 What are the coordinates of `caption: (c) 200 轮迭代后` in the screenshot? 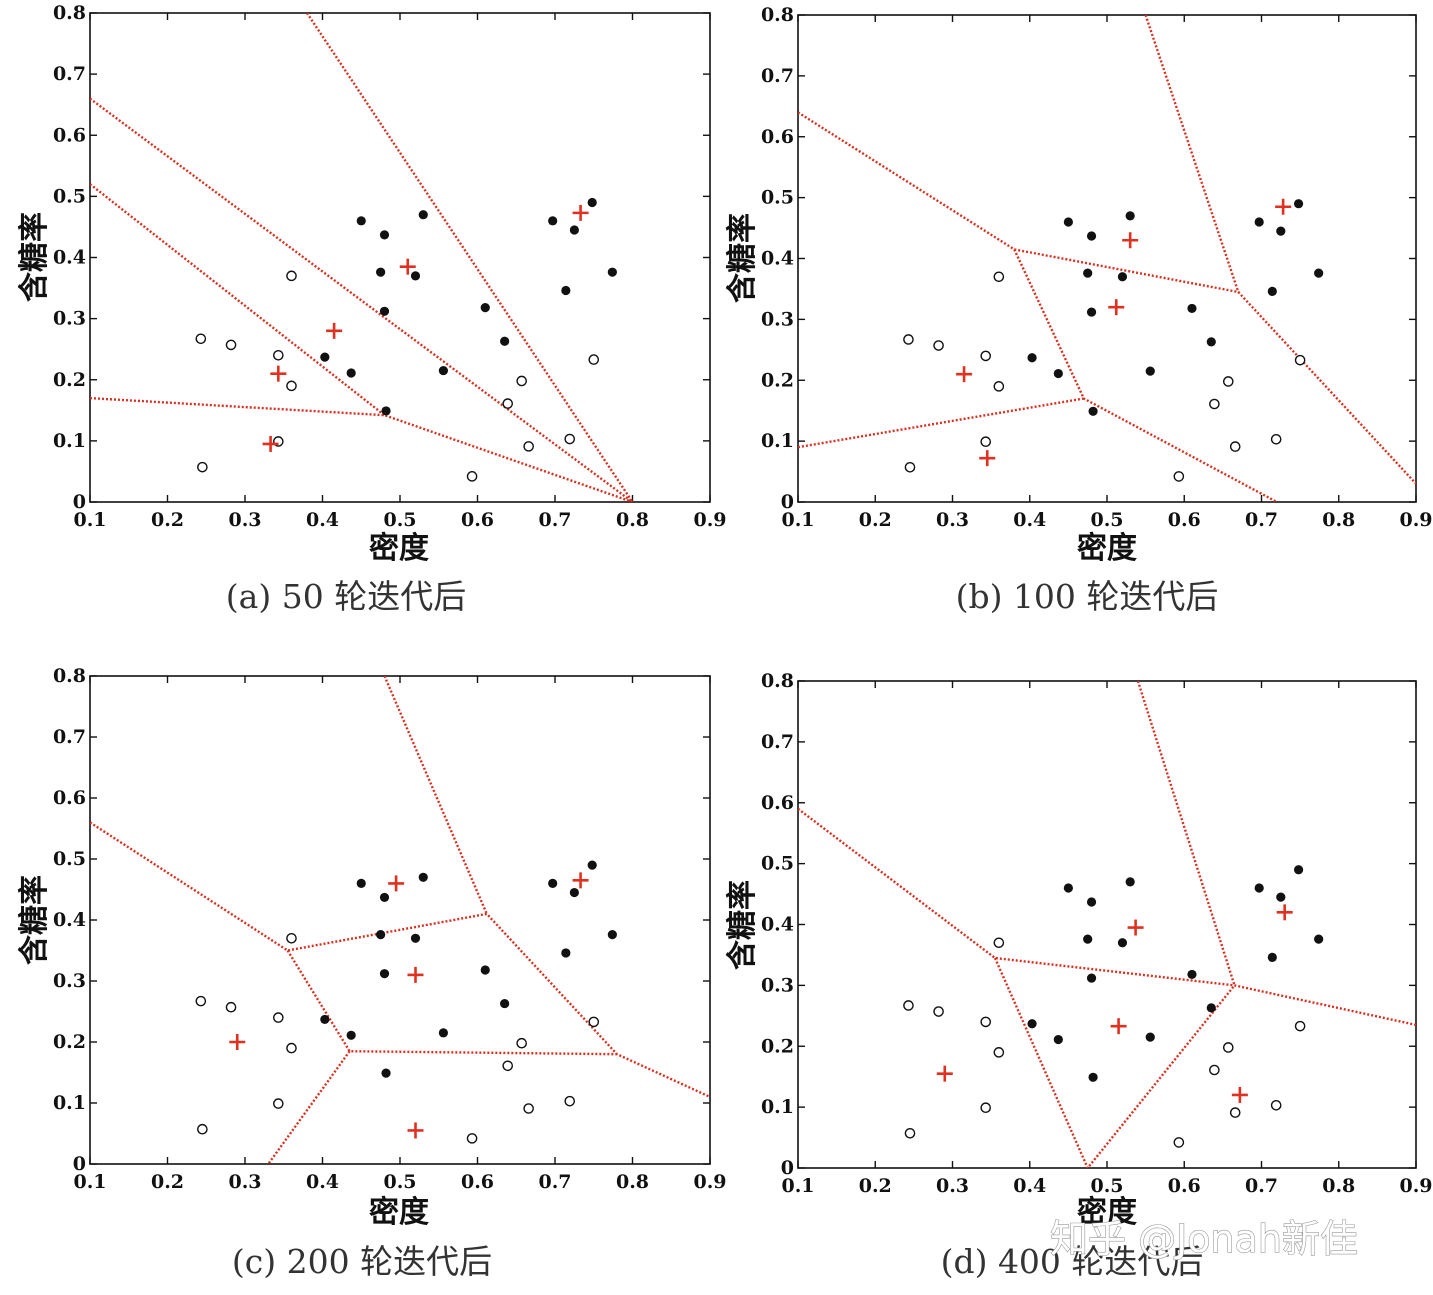 It's located at (362, 1261).